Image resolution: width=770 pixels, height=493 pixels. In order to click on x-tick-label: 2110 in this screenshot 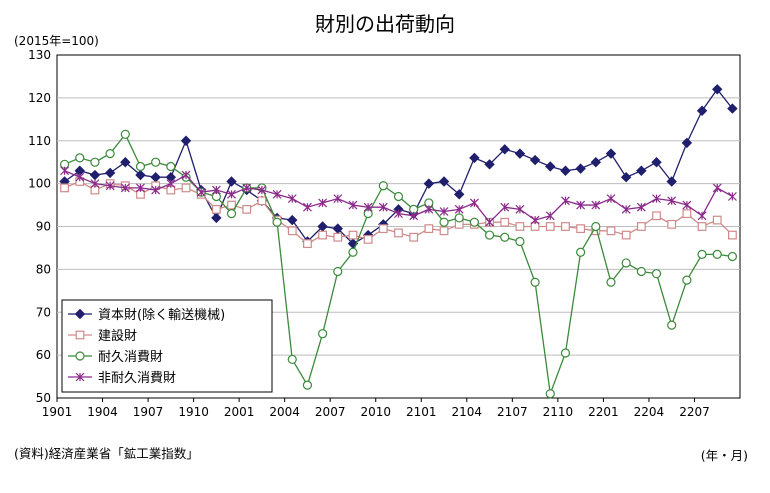, I will do `click(558, 412)`.